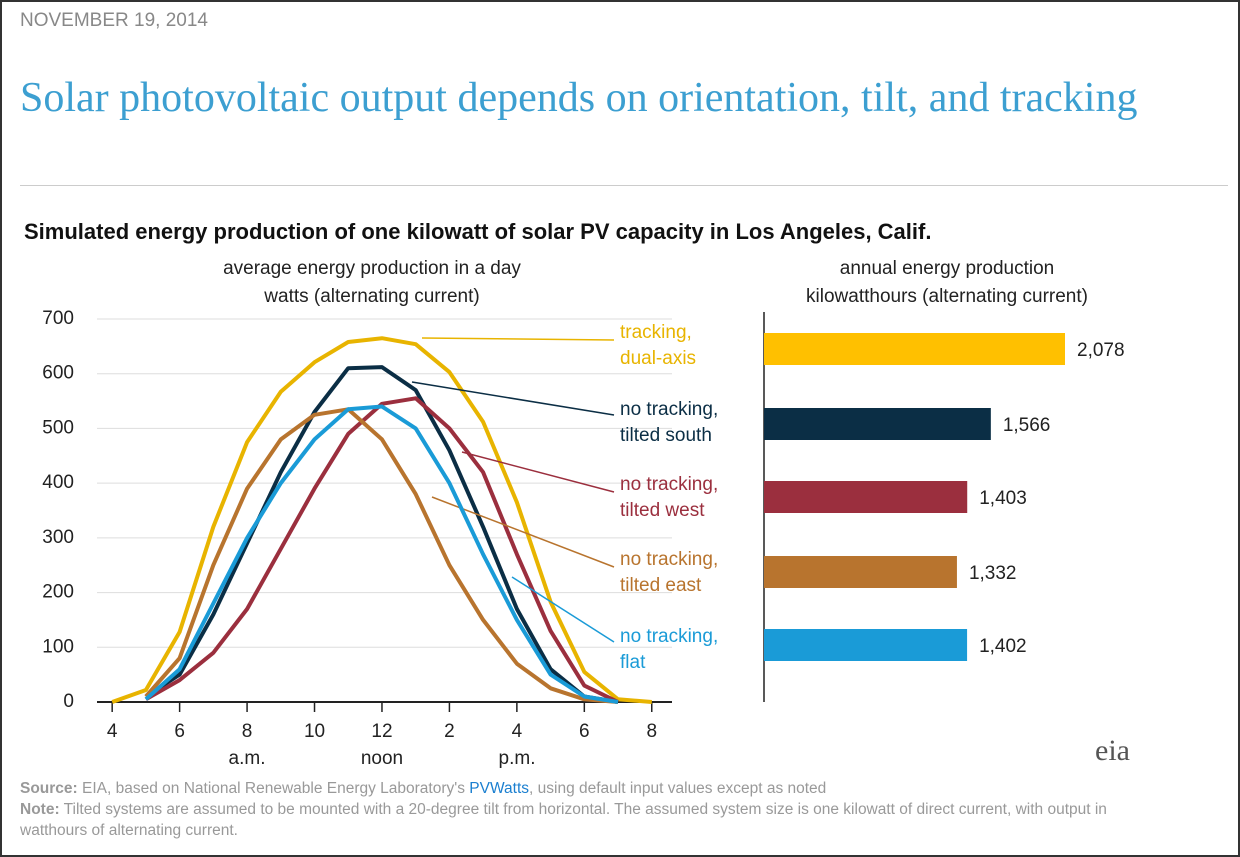 The width and height of the screenshot is (1240, 857). Describe the element at coordinates (449, 731) in the screenshot. I see `x-tick-label: 2` at that location.